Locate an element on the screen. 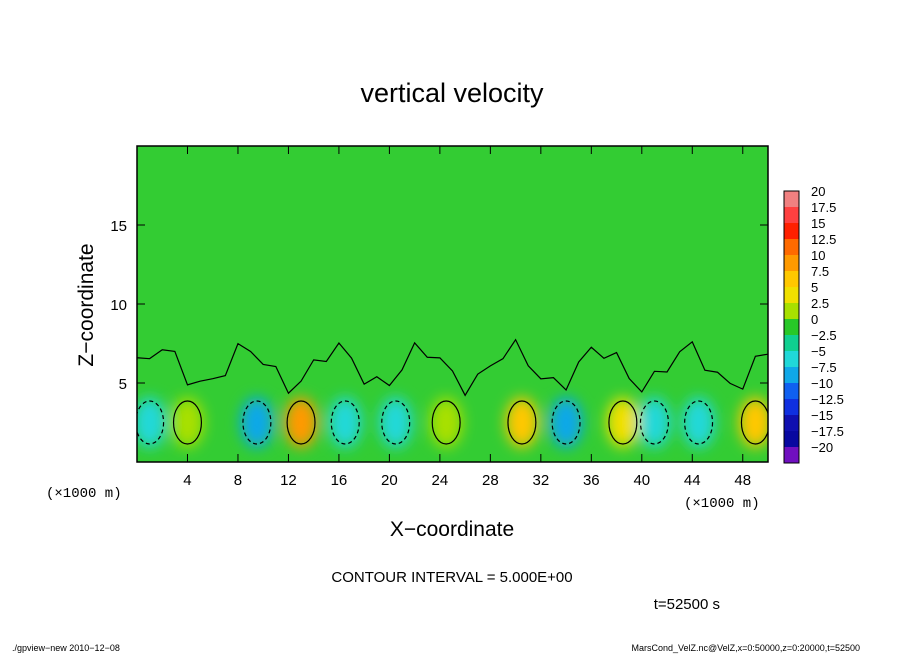 Image resolution: width=904 pixels, height=654 pixels. colorbar-label: −2.5 is located at coordinates (824, 335).